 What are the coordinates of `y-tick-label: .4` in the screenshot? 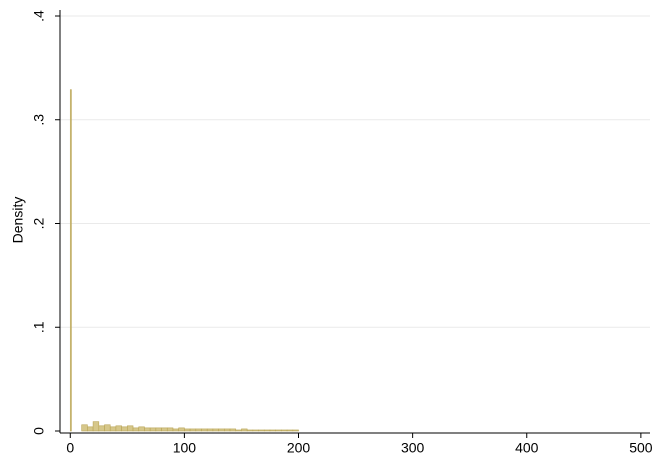 It's located at (39, 16).